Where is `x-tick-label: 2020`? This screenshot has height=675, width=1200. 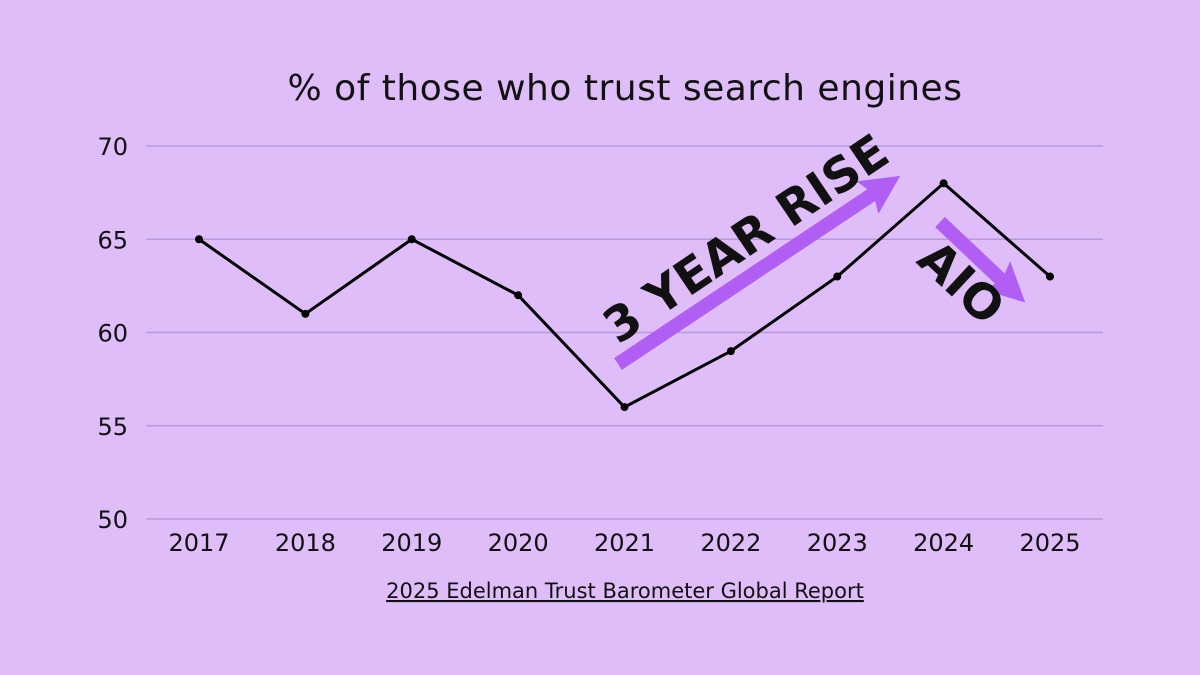
x-tick-label: 2020 is located at coordinates (518, 543).